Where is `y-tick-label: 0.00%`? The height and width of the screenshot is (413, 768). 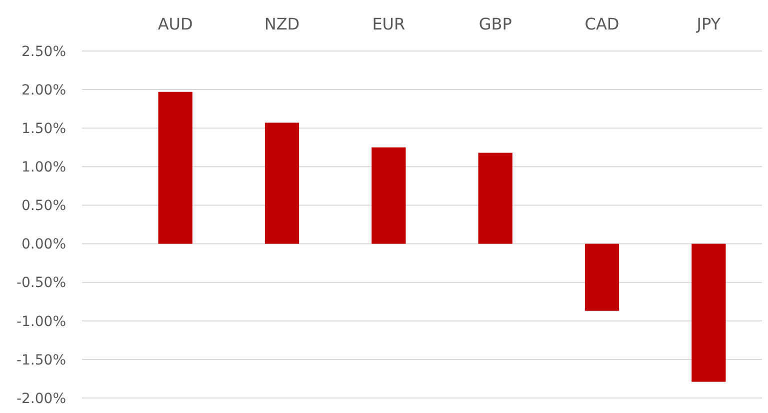 y-tick-label: 0.00% is located at coordinates (44, 244).